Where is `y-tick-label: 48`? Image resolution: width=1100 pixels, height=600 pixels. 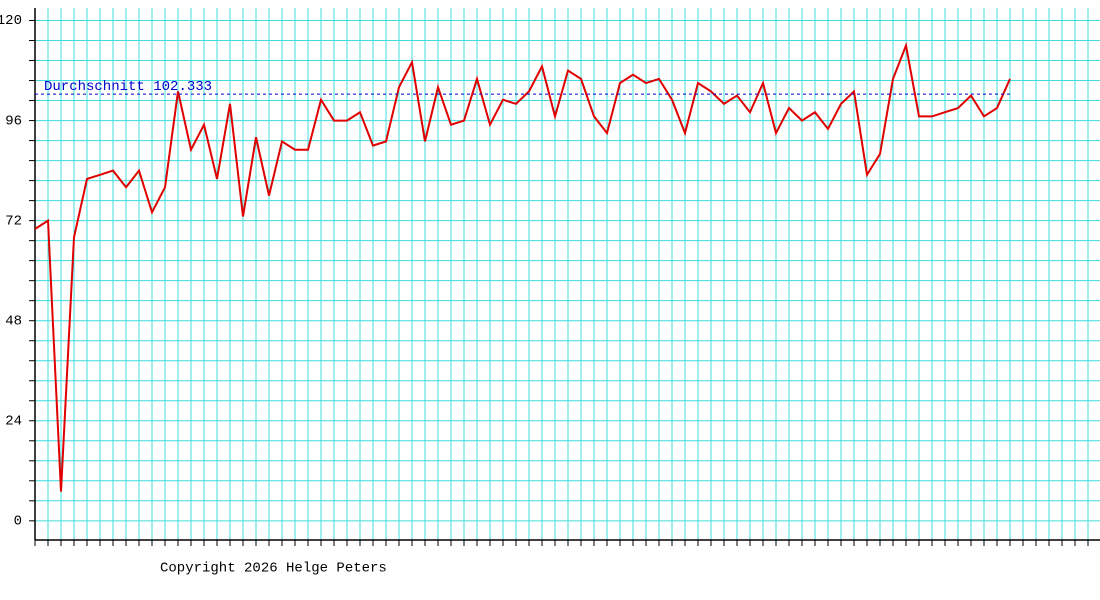 y-tick-label: 48 is located at coordinates (13, 321).